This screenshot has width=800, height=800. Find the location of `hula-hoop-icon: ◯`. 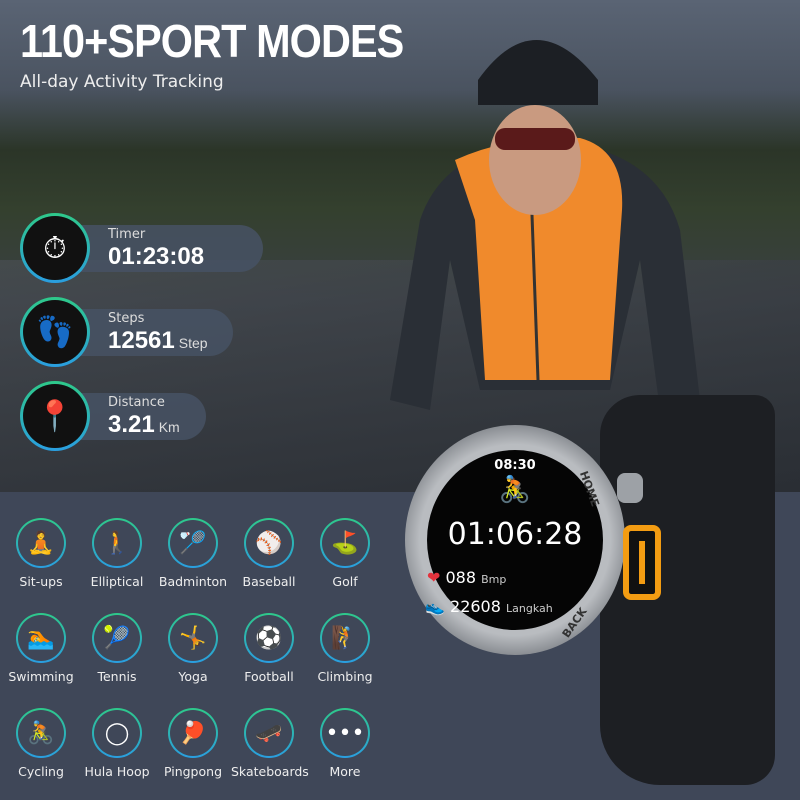

hula-hoop-icon: ◯ is located at coordinates (117, 733).